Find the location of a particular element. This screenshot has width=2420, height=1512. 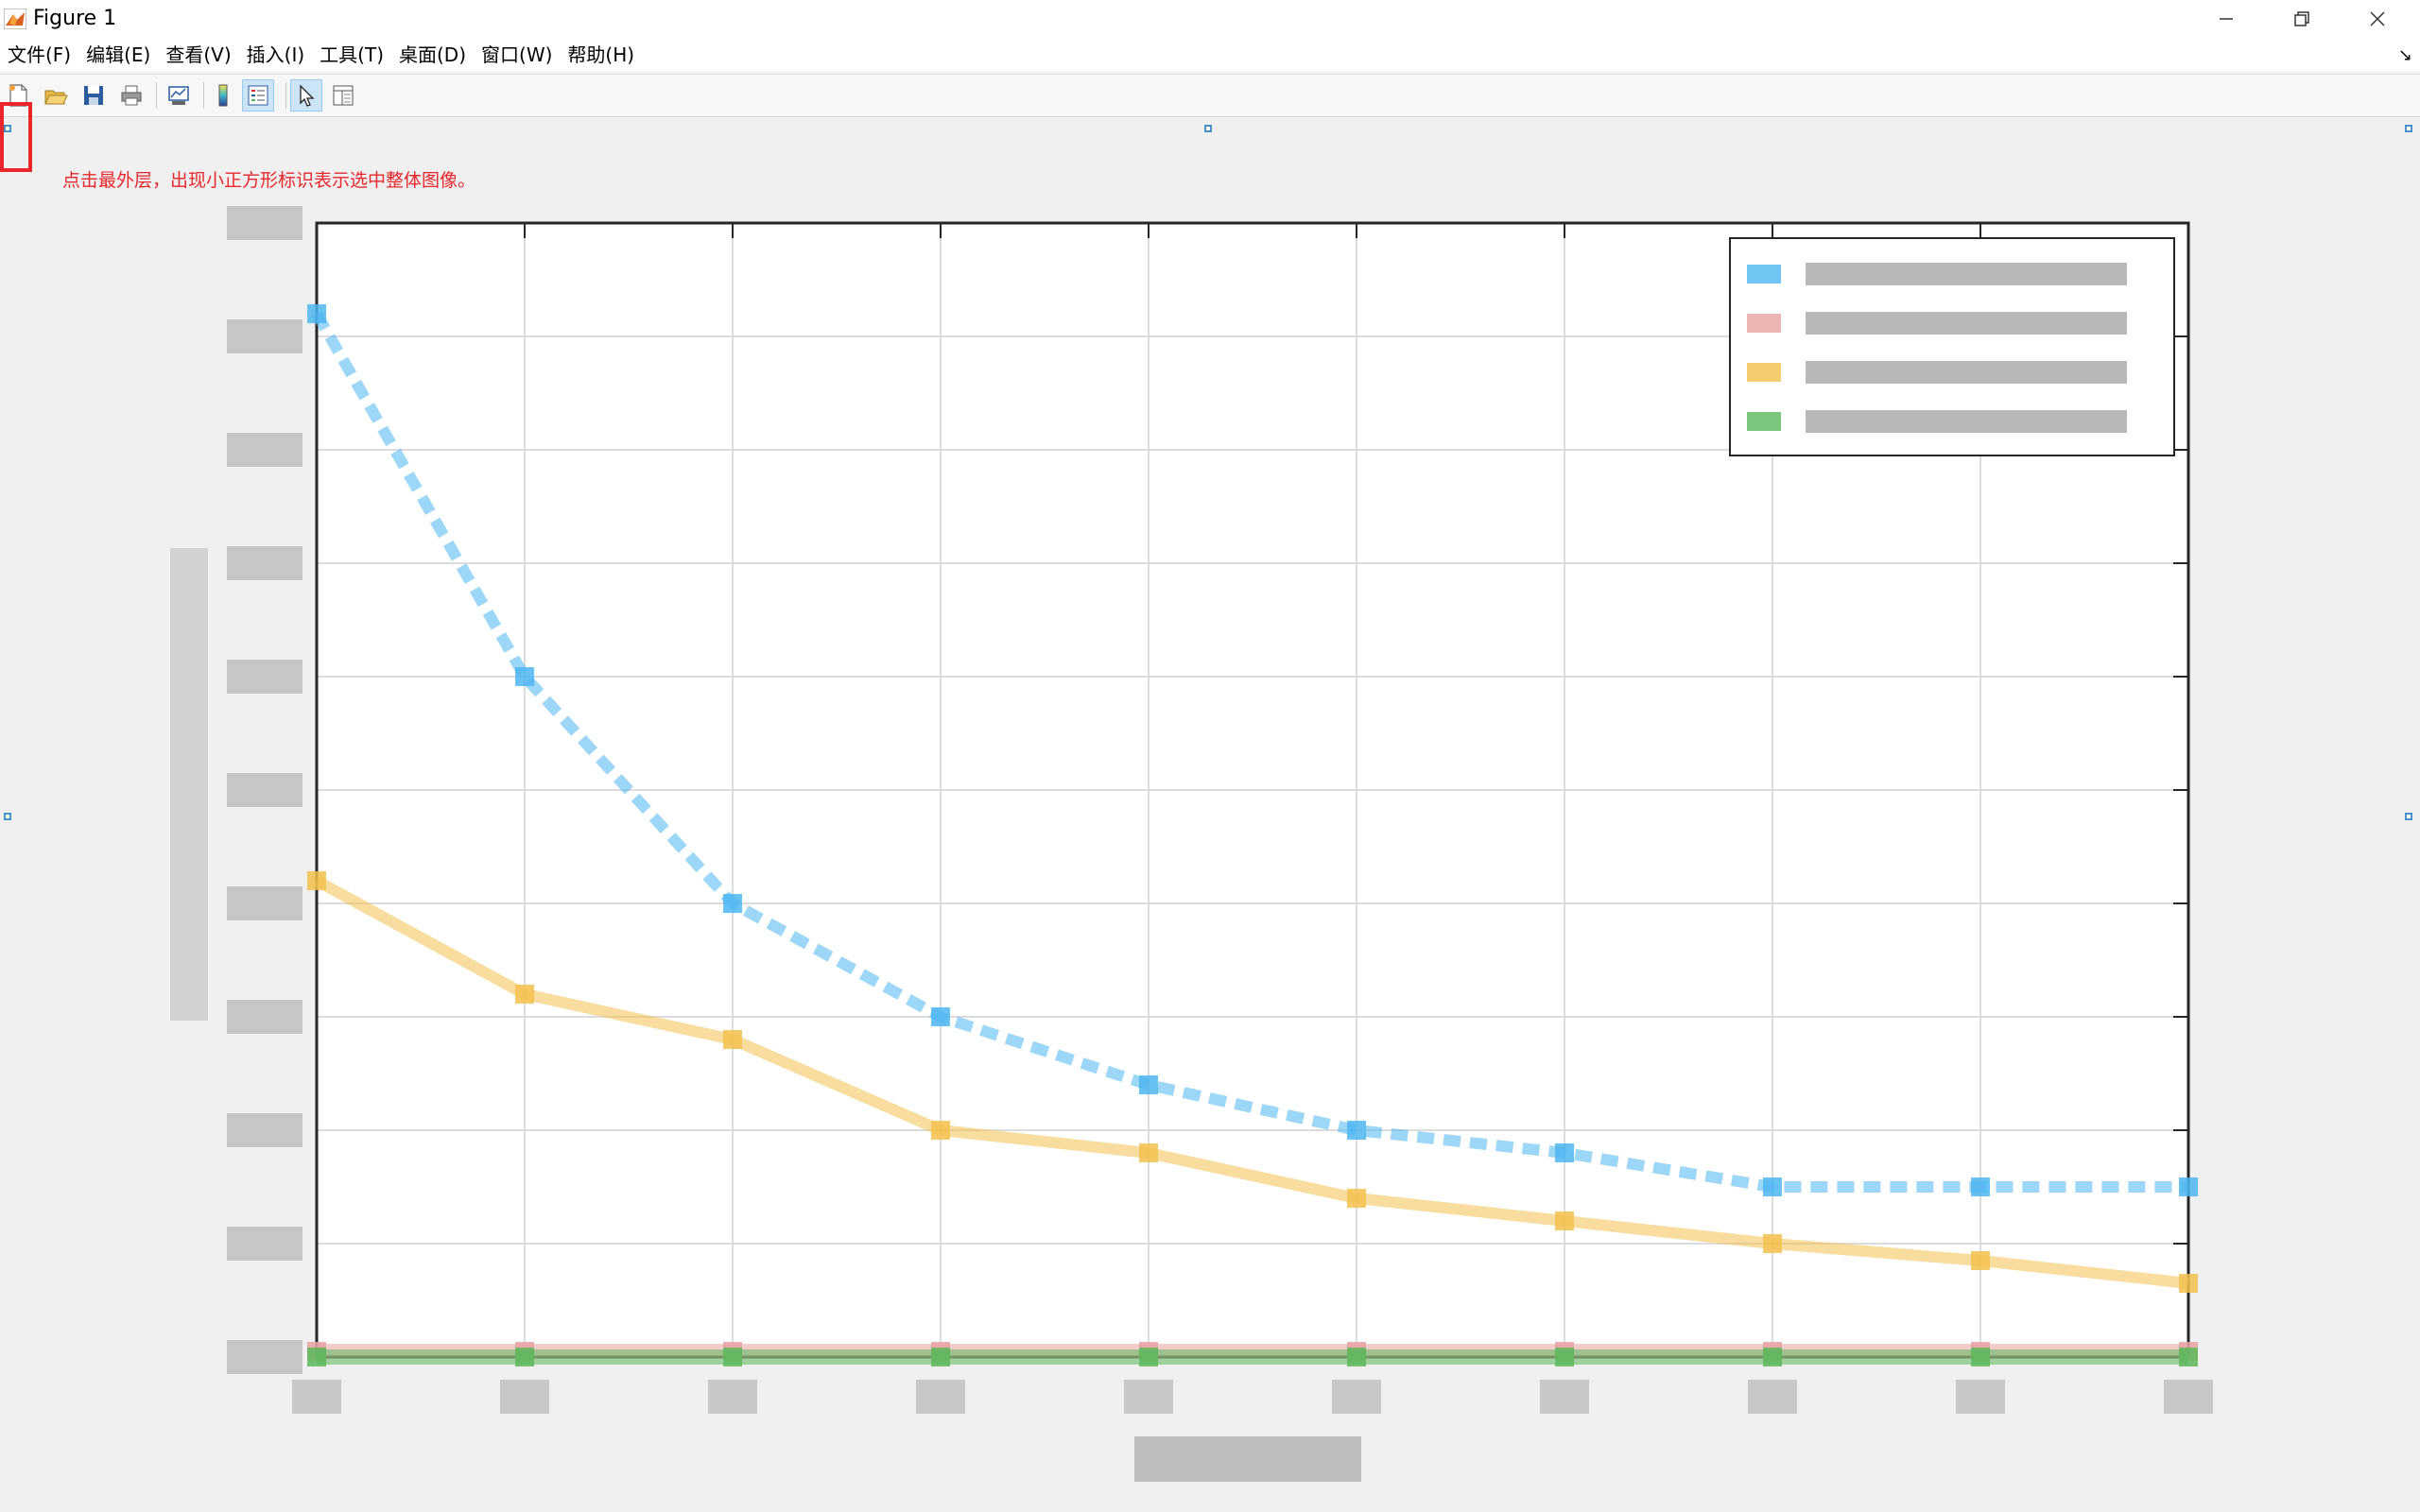

selection-handle-top-left is located at coordinates (7, 128).